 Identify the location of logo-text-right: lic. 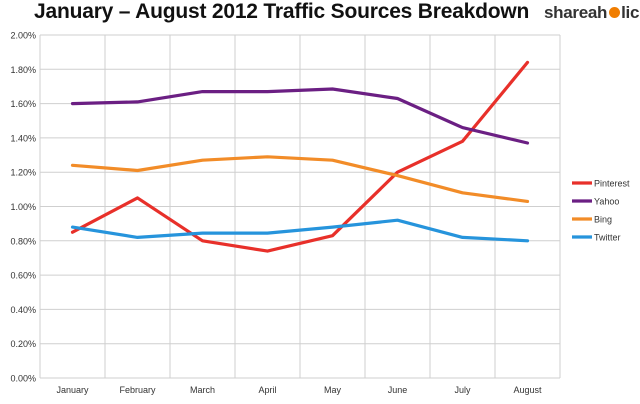
(630, 12).